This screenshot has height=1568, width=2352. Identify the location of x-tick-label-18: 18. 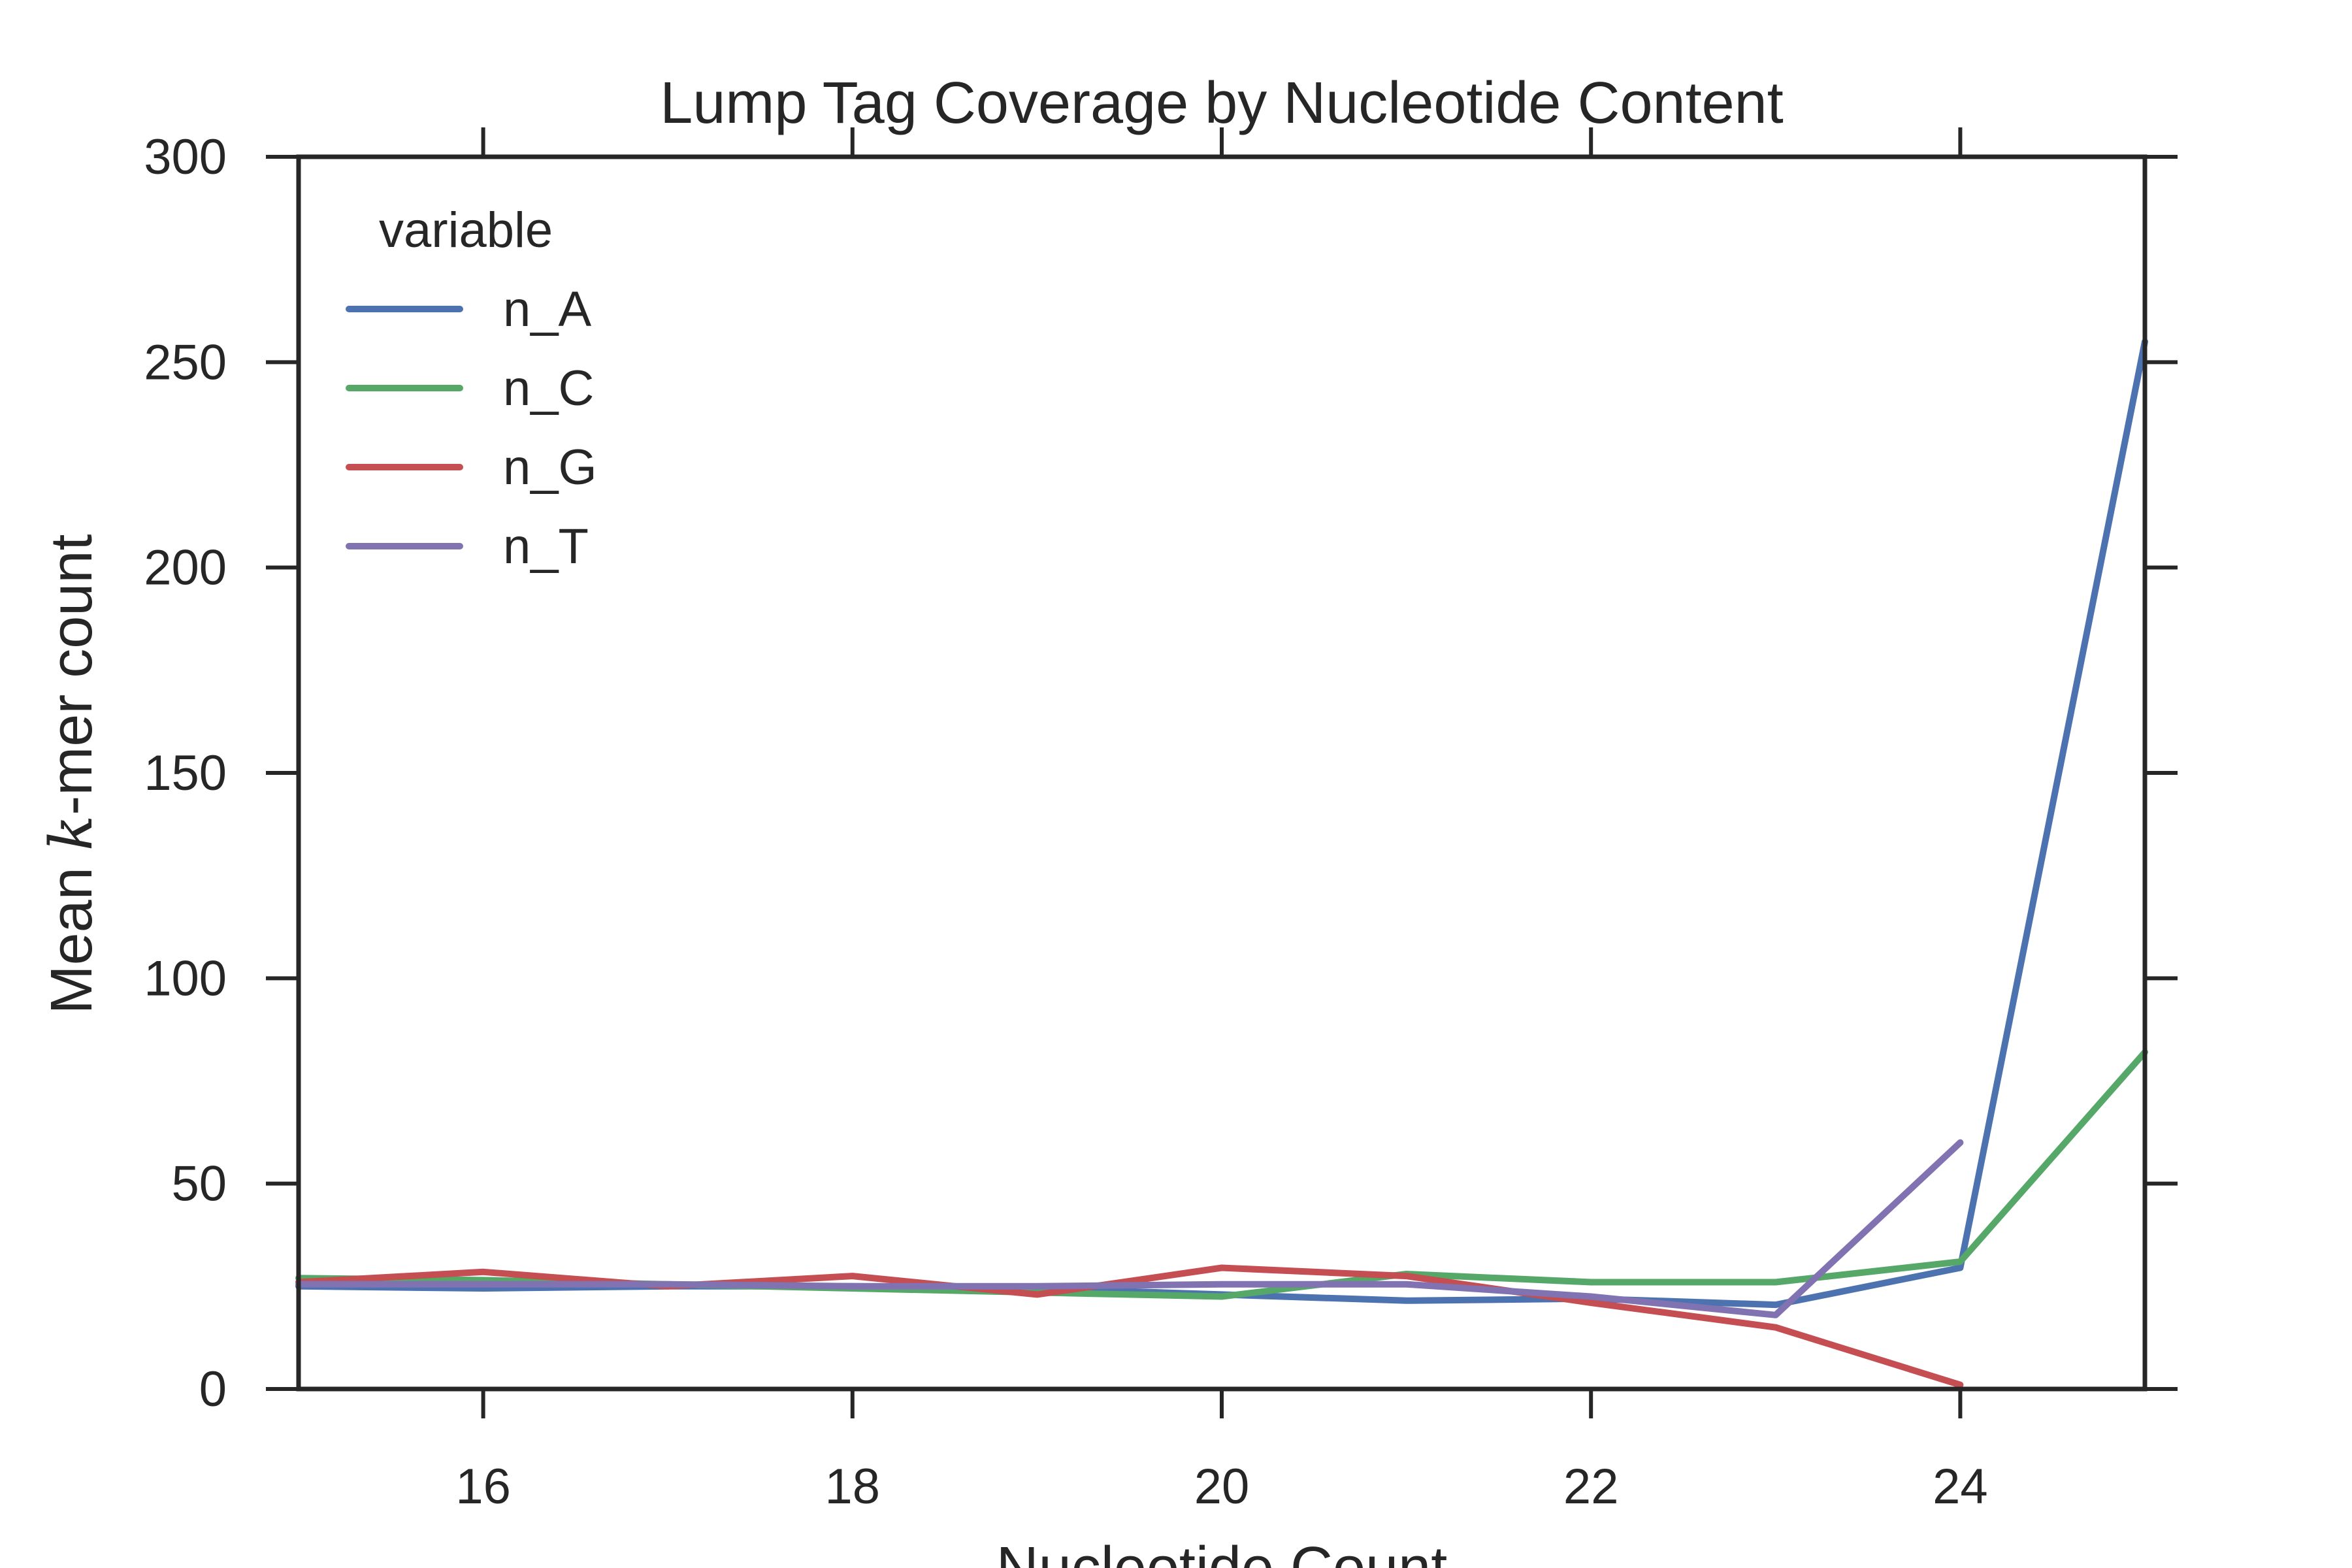
(853, 1486).